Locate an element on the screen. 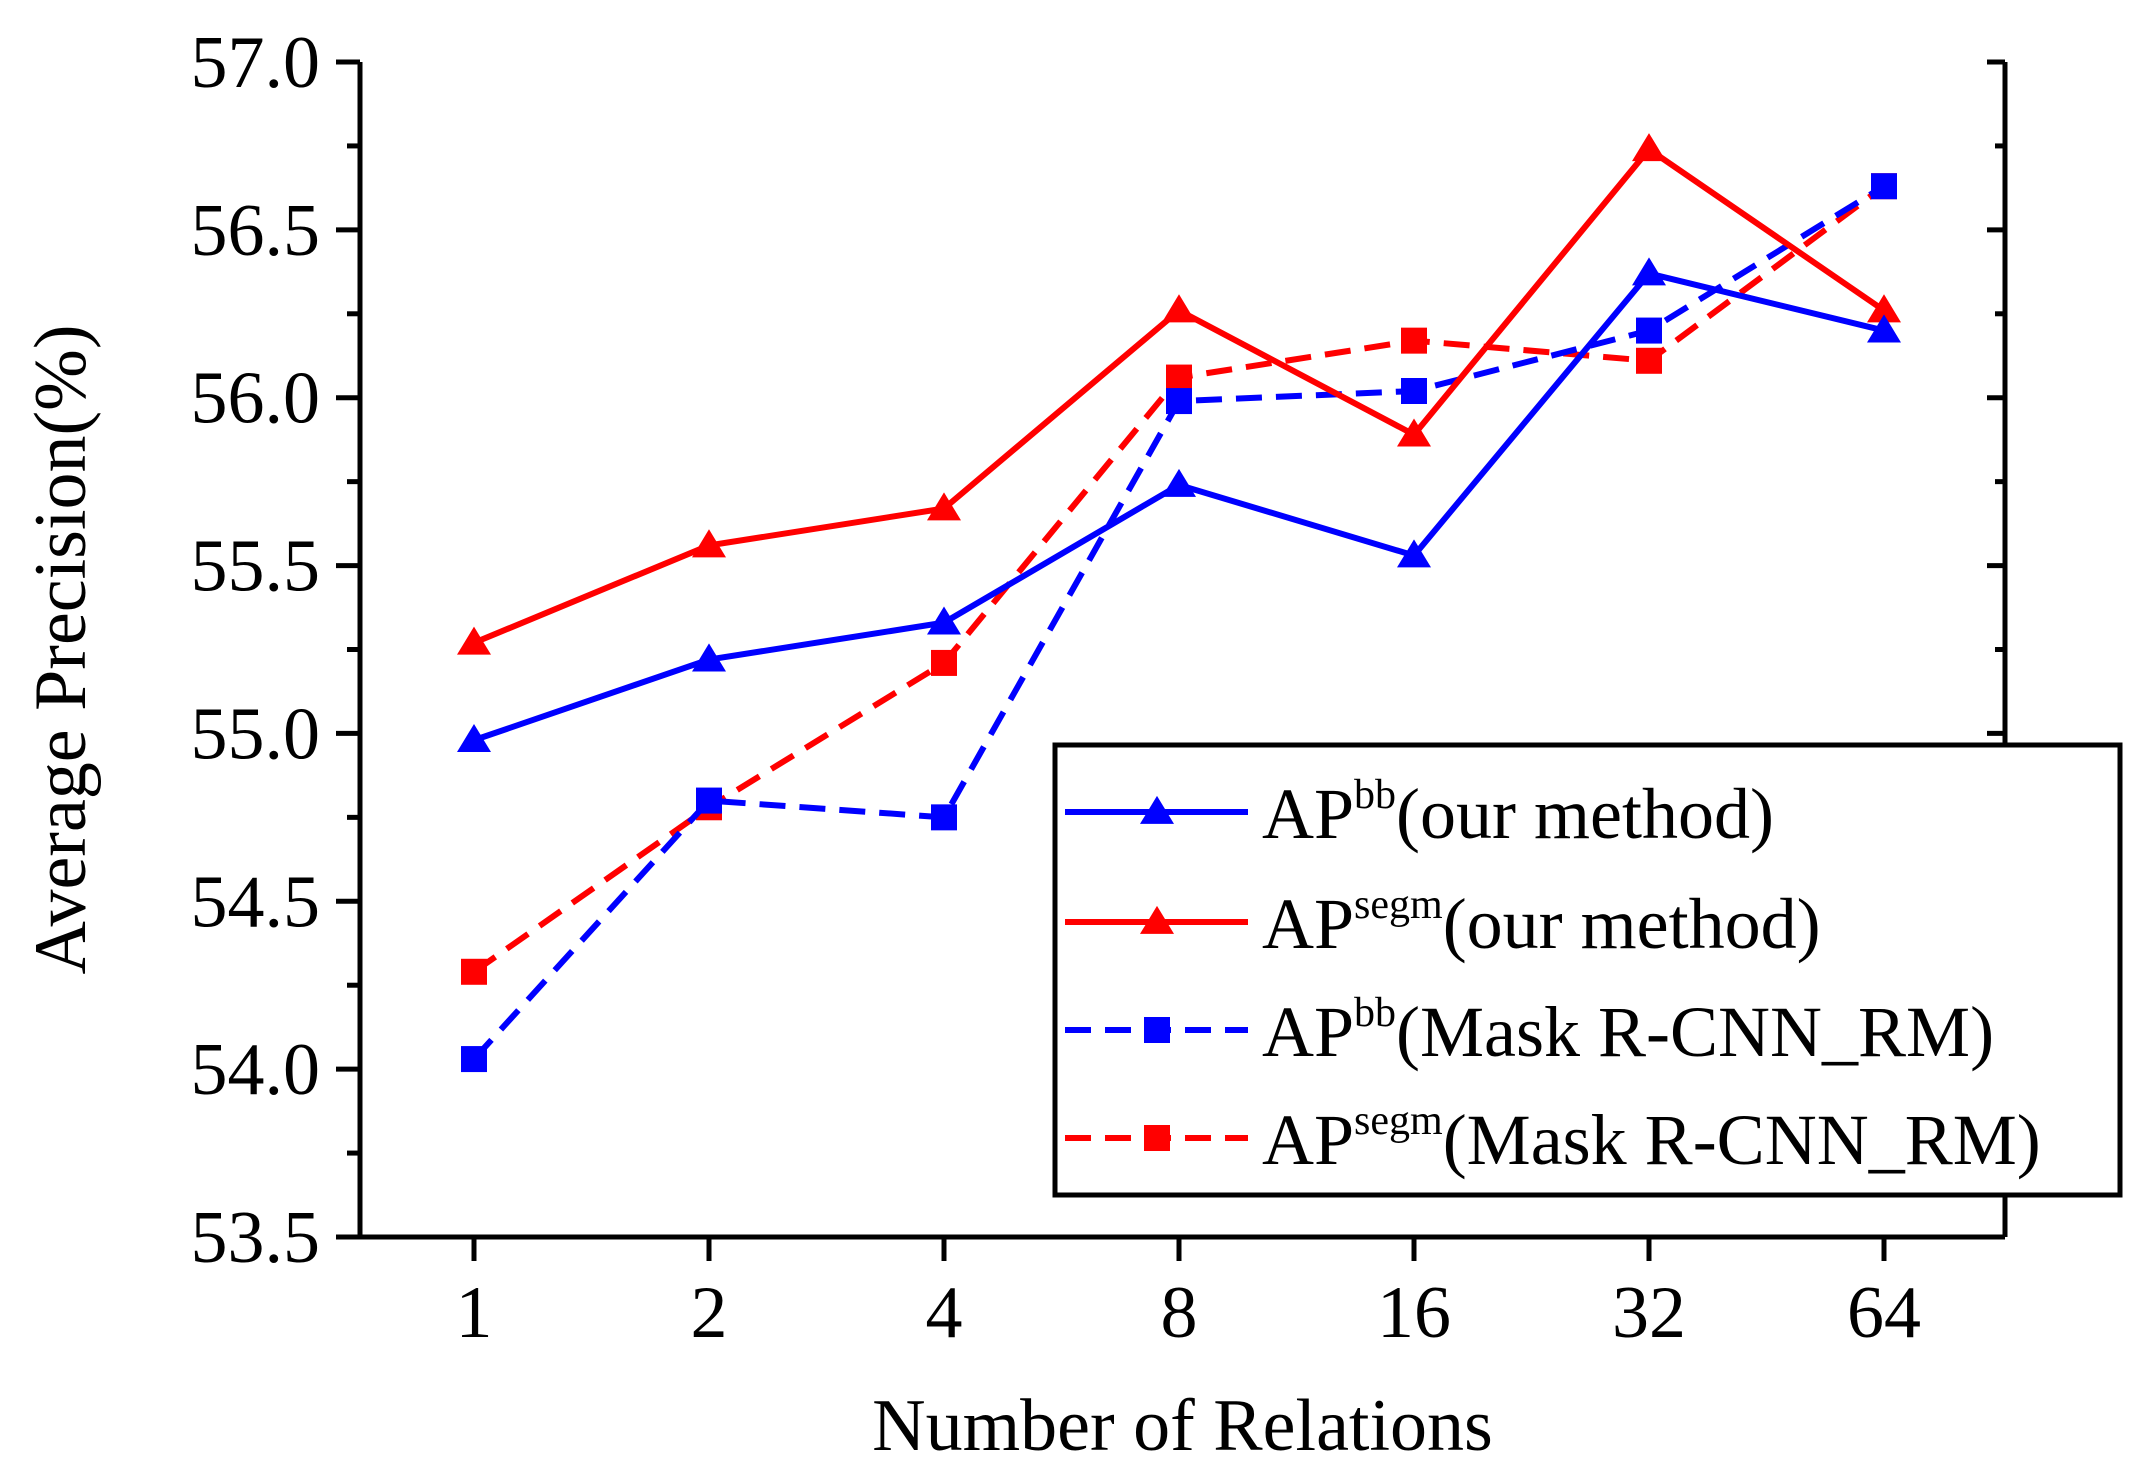 This screenshot has width=2136, height=1461. y-tick-label: 53.5 is located at coordinates (256, 1238).